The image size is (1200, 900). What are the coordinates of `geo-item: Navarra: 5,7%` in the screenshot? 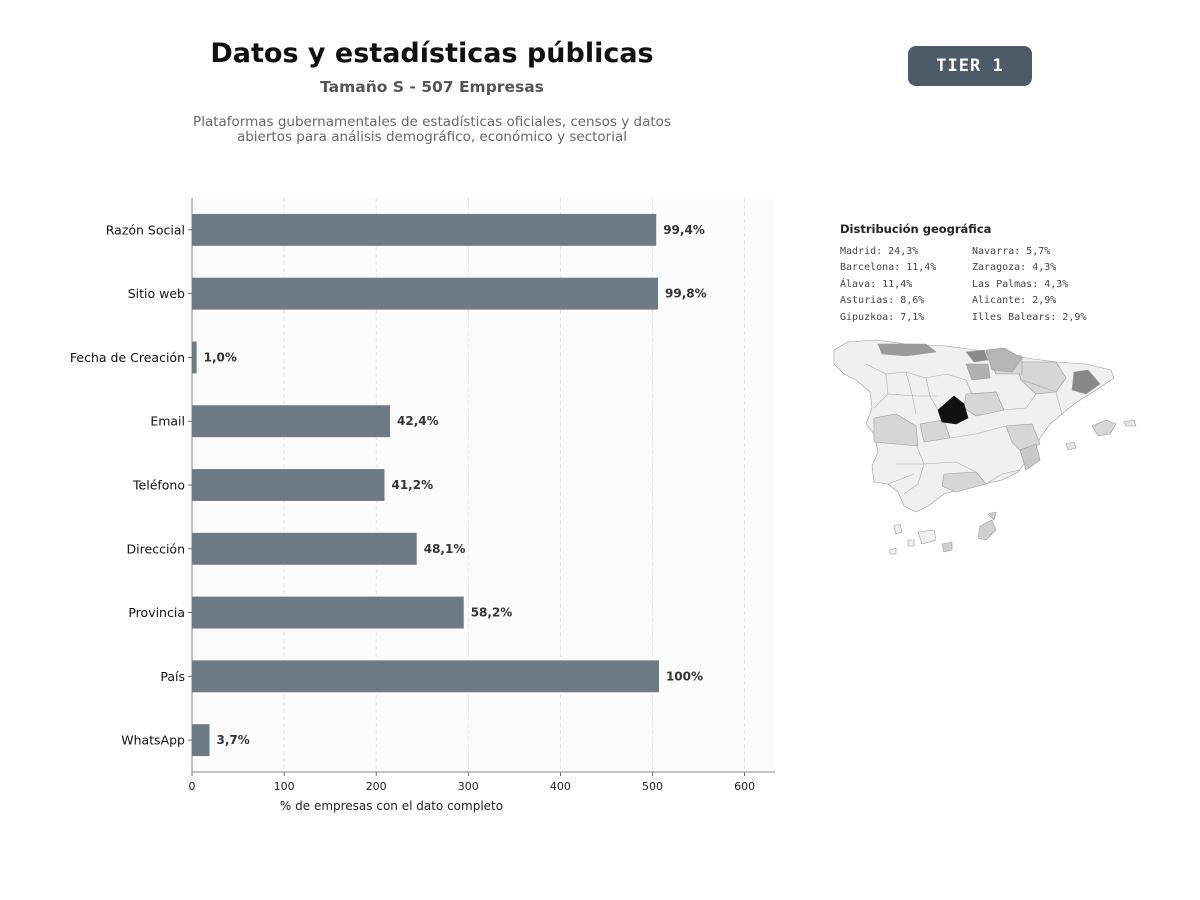 It's located at (1011, 251).